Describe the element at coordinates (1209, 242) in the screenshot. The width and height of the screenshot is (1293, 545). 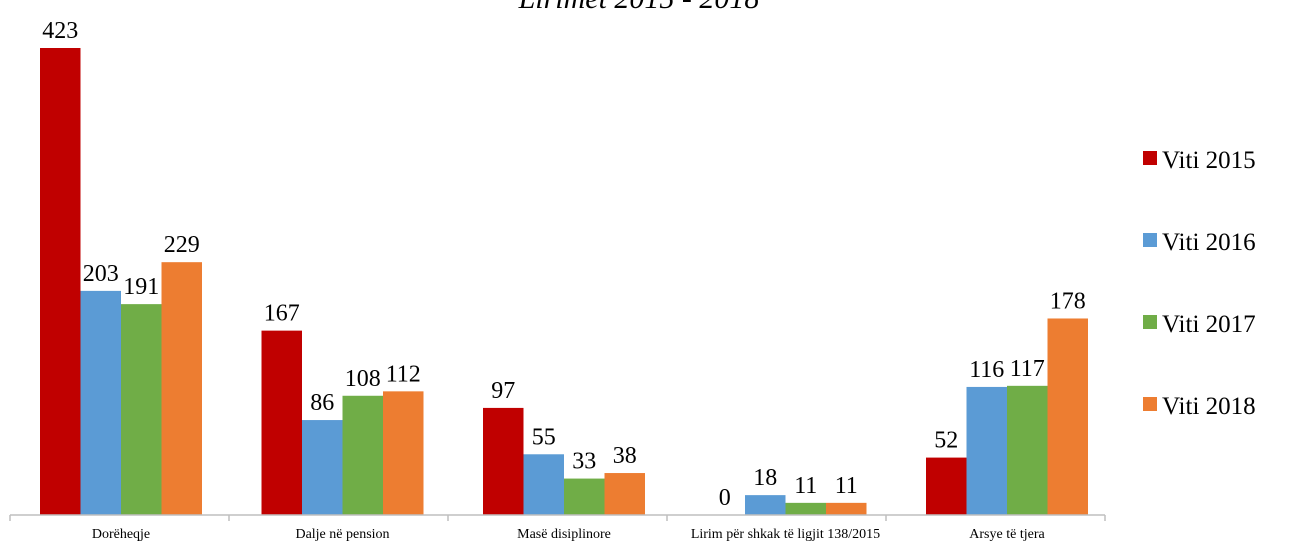
I see `legend-label: Viti 2016` at that location.